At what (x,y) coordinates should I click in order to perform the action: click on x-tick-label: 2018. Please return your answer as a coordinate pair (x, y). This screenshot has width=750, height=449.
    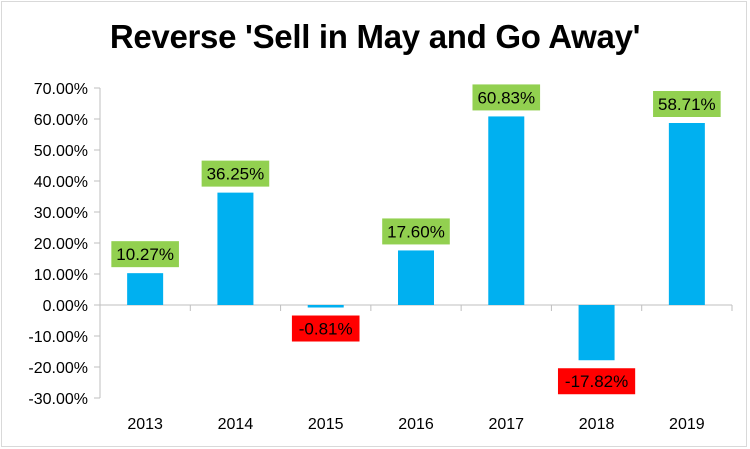
    Looking at the image, I should click on (597, 424).